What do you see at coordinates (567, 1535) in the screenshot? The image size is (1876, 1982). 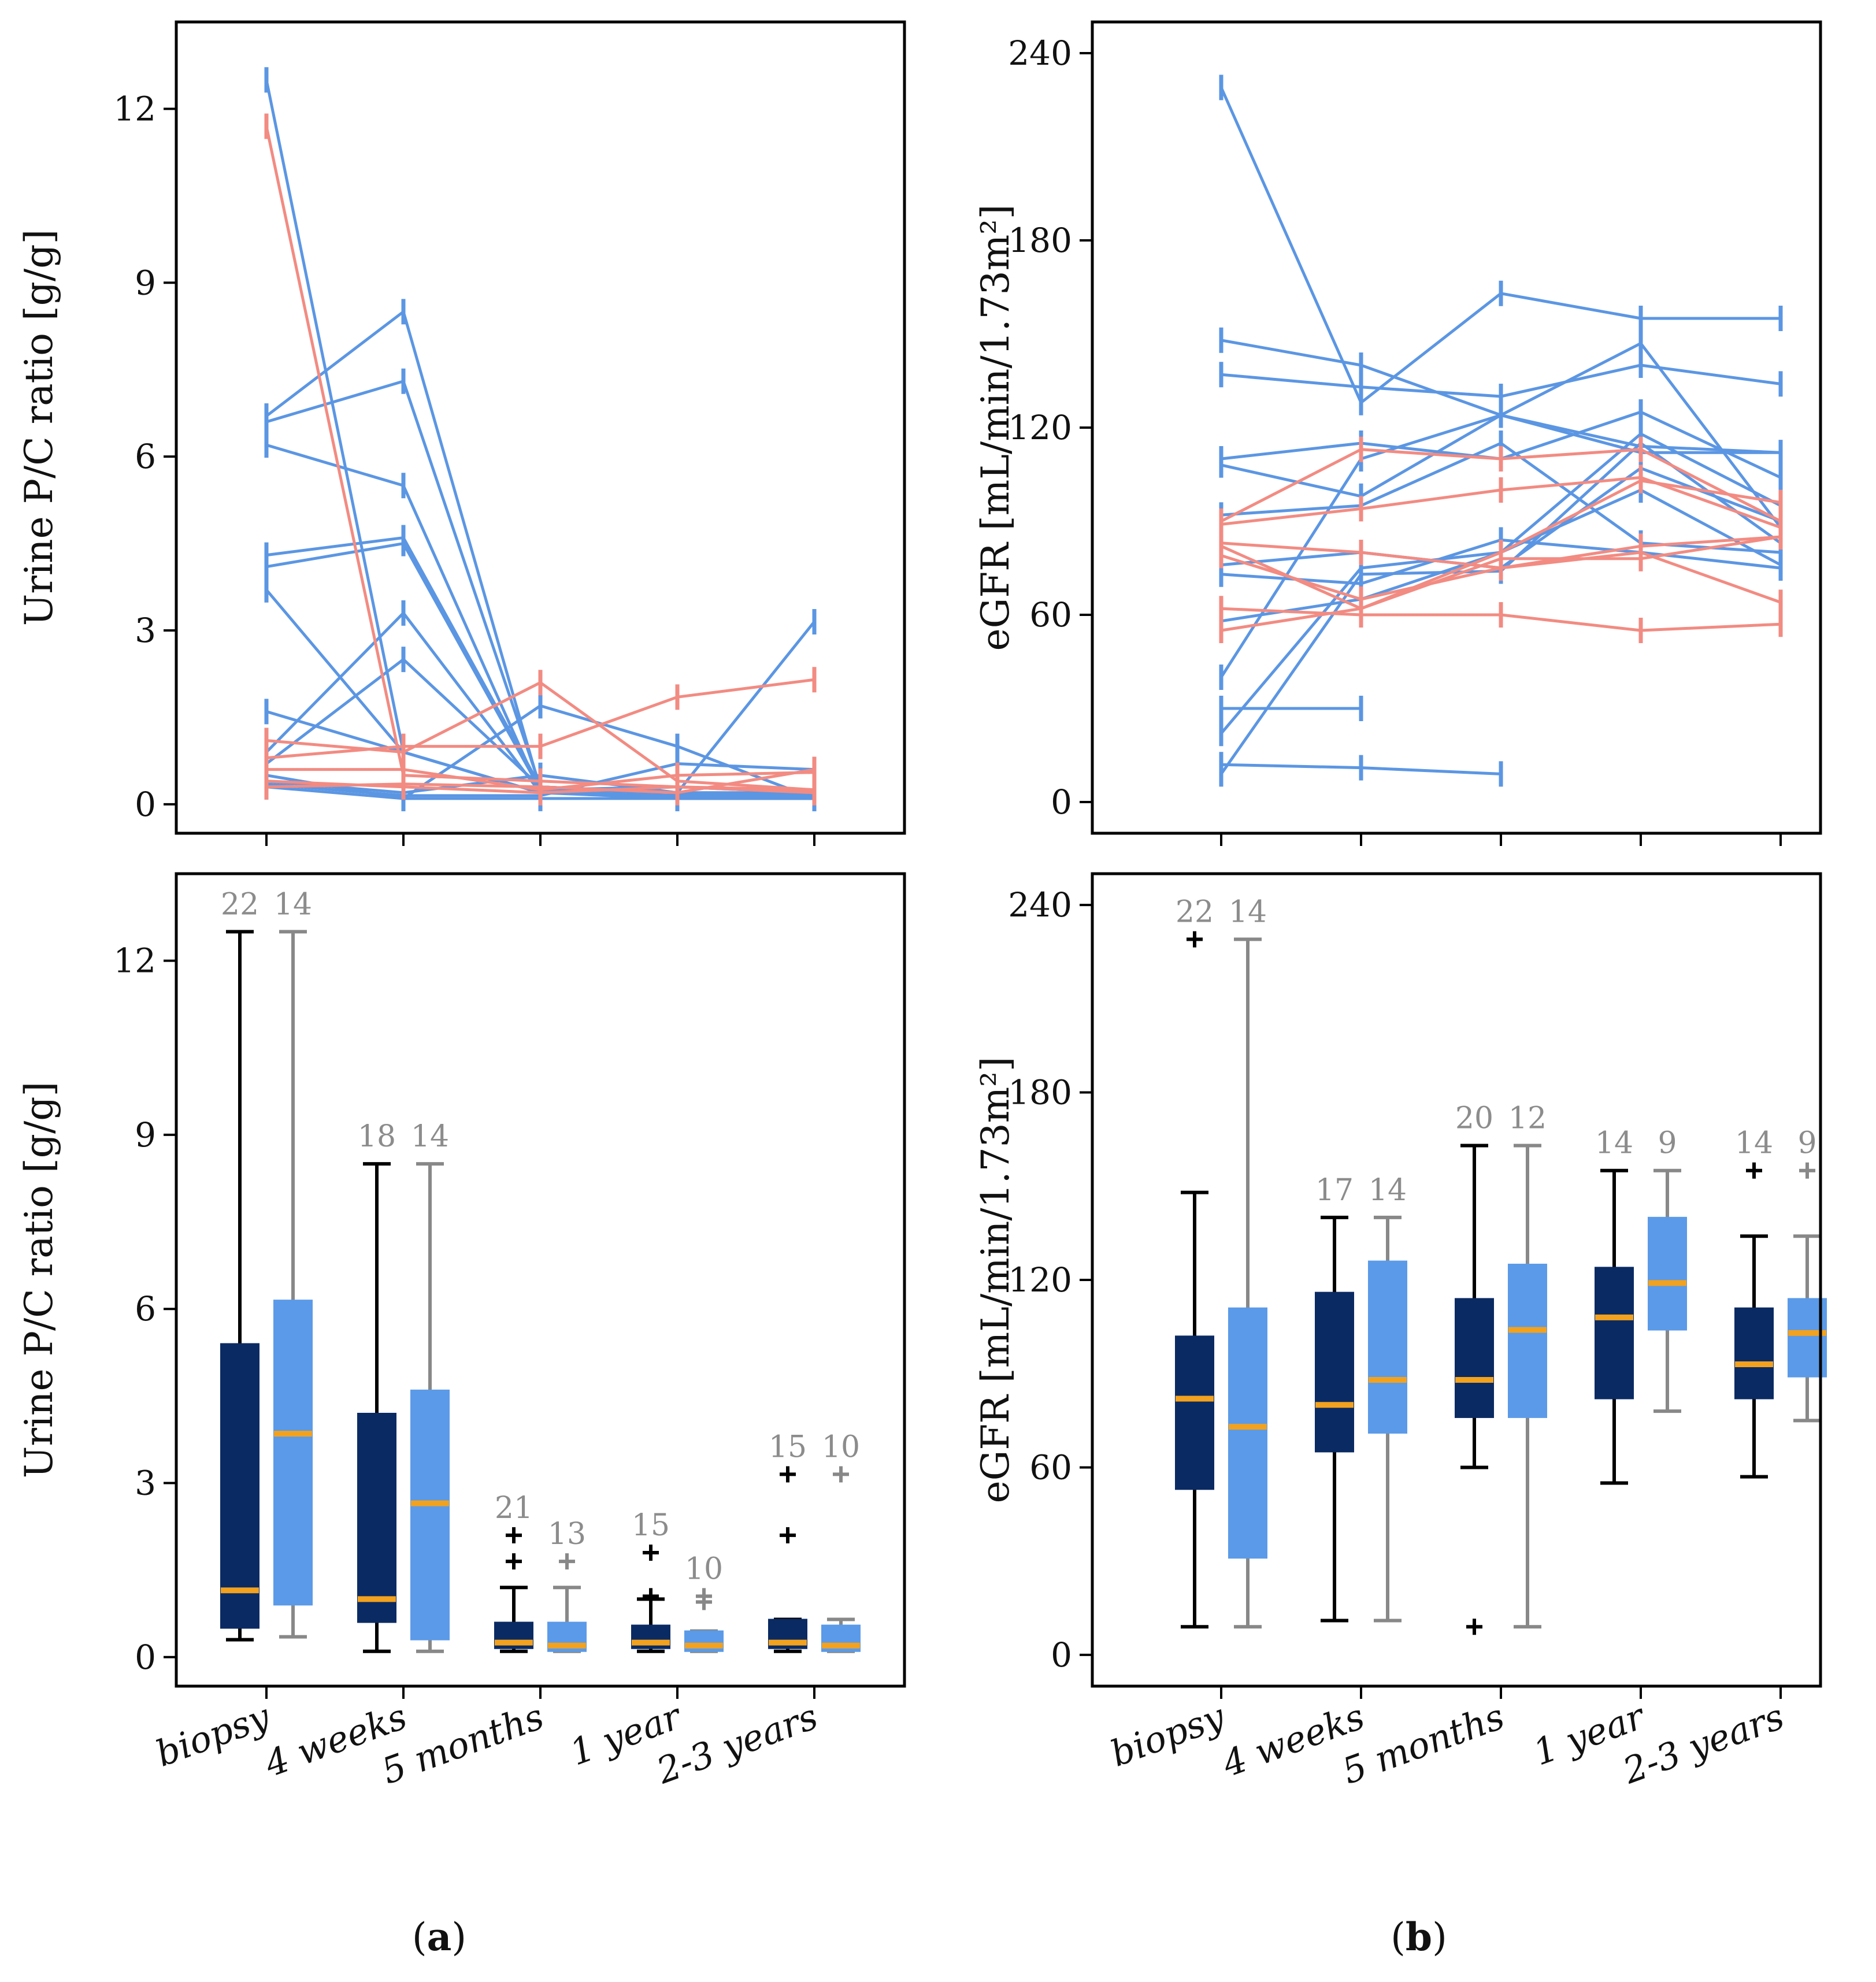 I see `count-label: 13` at bounding box center [567, 1535].